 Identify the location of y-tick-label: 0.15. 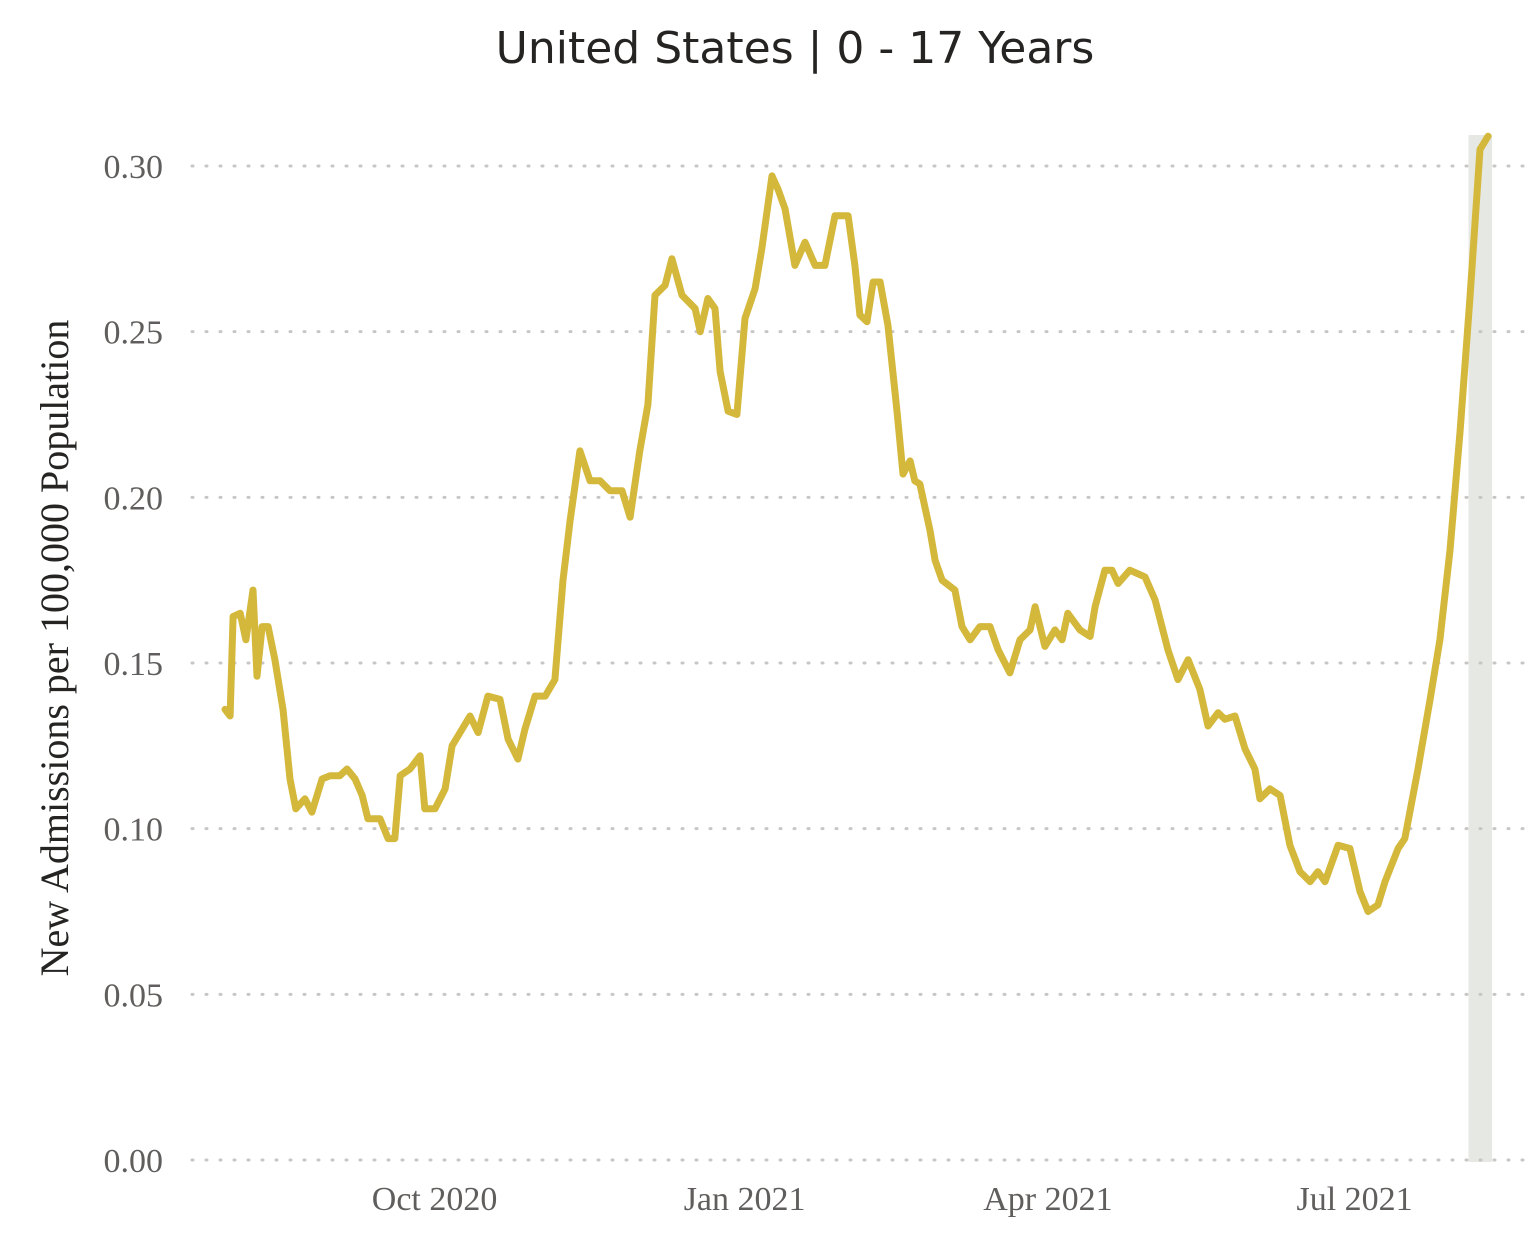
(134, 664).